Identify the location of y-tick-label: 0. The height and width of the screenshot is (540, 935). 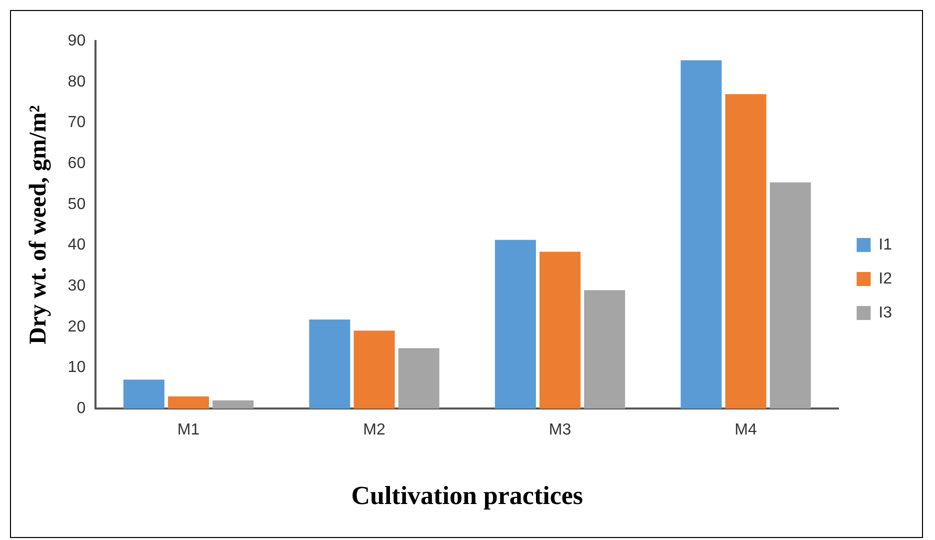
(81, 409).